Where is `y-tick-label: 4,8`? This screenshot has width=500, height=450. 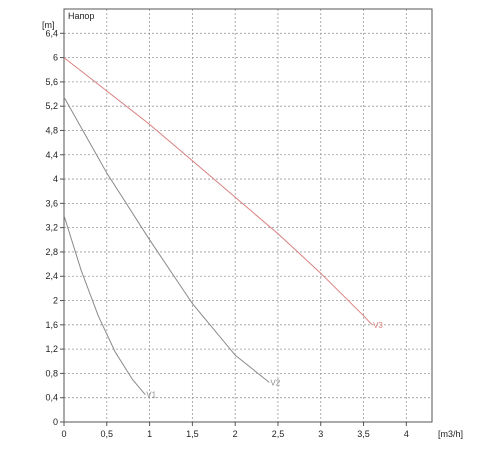 y-tick-label: 4,8 is located at coordinates (51, 130).